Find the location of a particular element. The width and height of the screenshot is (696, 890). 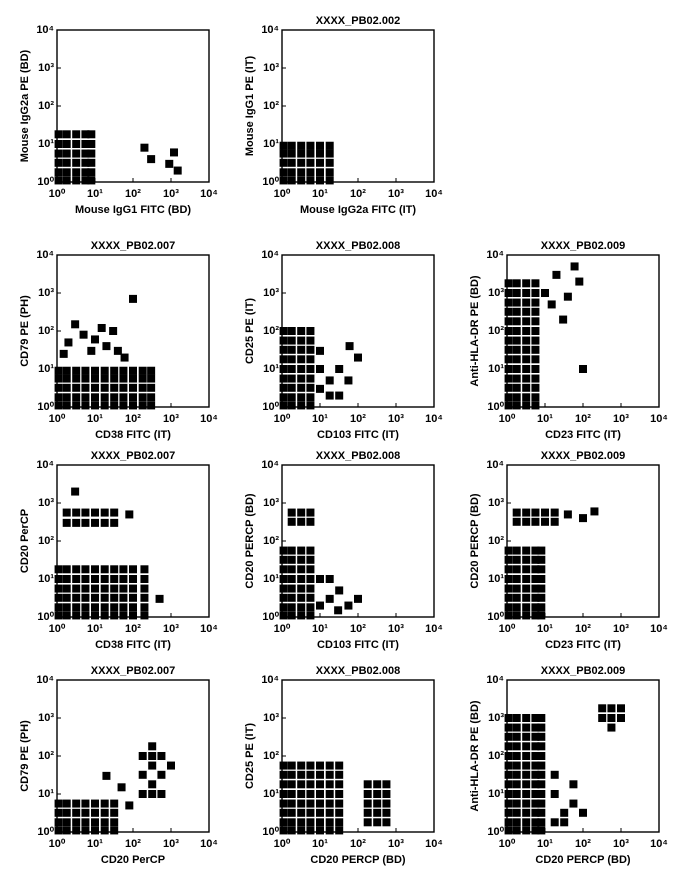

y-axis-label: Mouse IgG1 PE (IT) is located at coordinates (250, 106).